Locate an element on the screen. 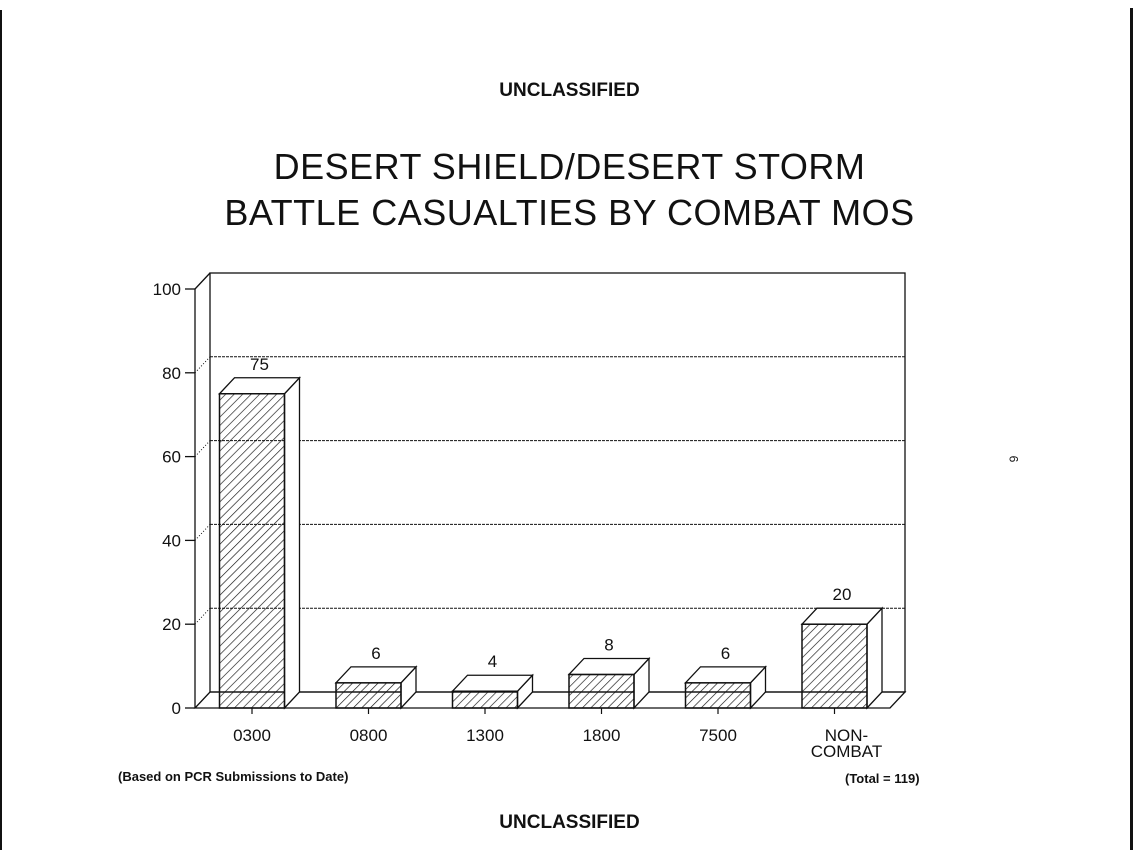 Image resolution: width=1139 pixels, height=850 pixels. page-edge-right is located at coordinates (1131, 429).